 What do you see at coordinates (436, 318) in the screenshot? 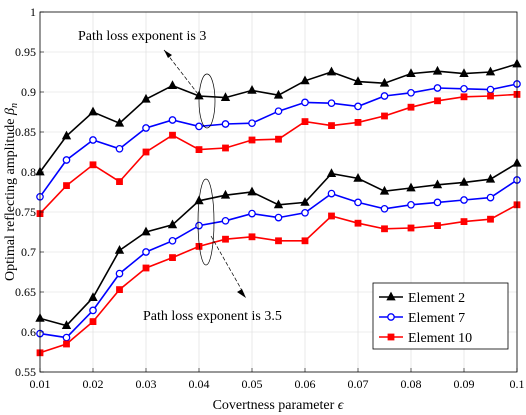
I see `legend-label-element-7: Element 7` at bounding box center [436, 318].